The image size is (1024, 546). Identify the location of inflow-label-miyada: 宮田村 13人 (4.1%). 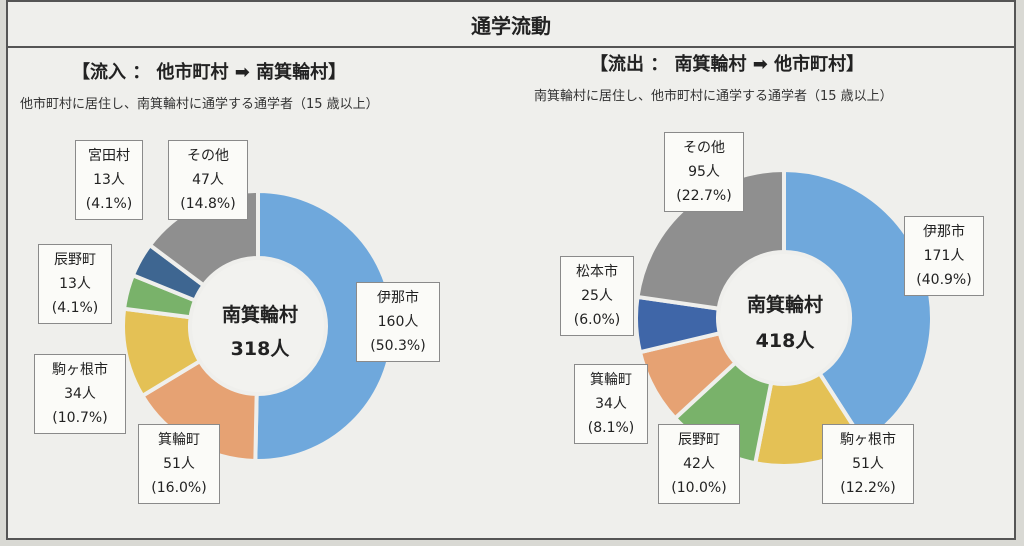
(109, 180).